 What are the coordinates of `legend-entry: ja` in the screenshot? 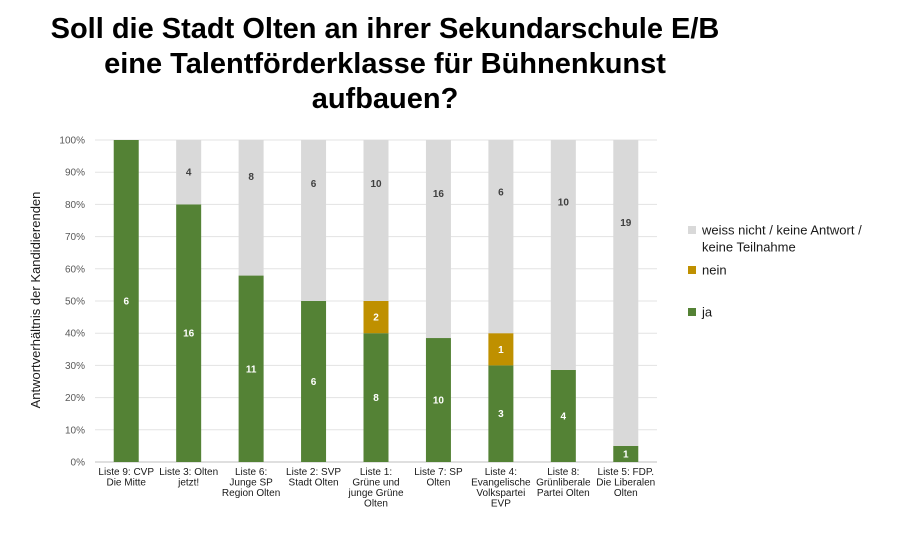 It's located at (707, 312).